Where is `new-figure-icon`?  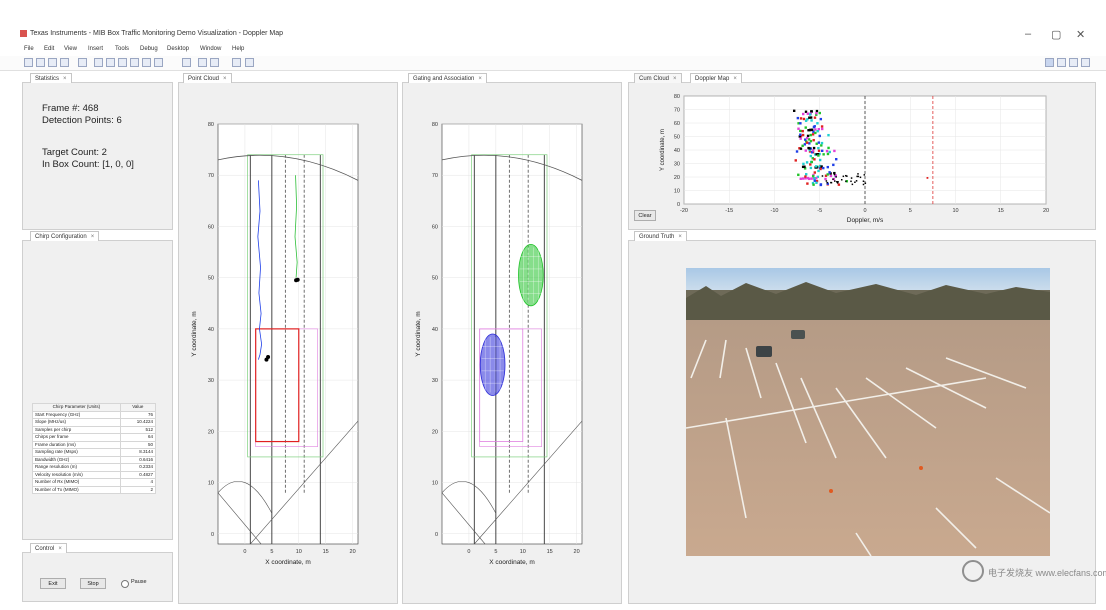
new-figure-icon is located at coordinates (28, 62).